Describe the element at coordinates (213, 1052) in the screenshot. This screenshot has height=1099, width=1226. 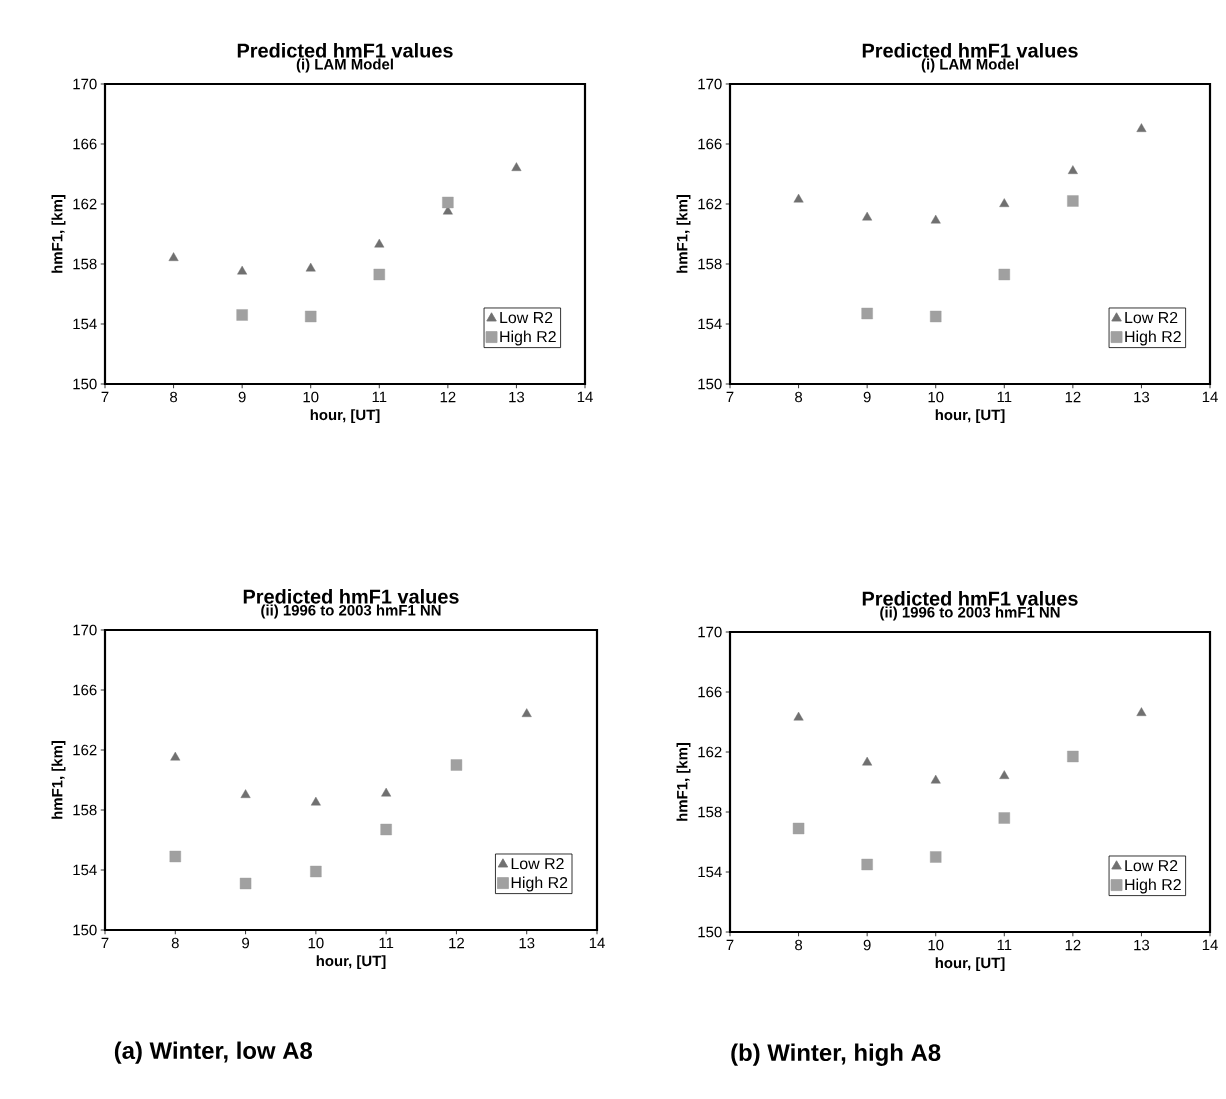
I see `text: (a) Winter, low A8` at that location.